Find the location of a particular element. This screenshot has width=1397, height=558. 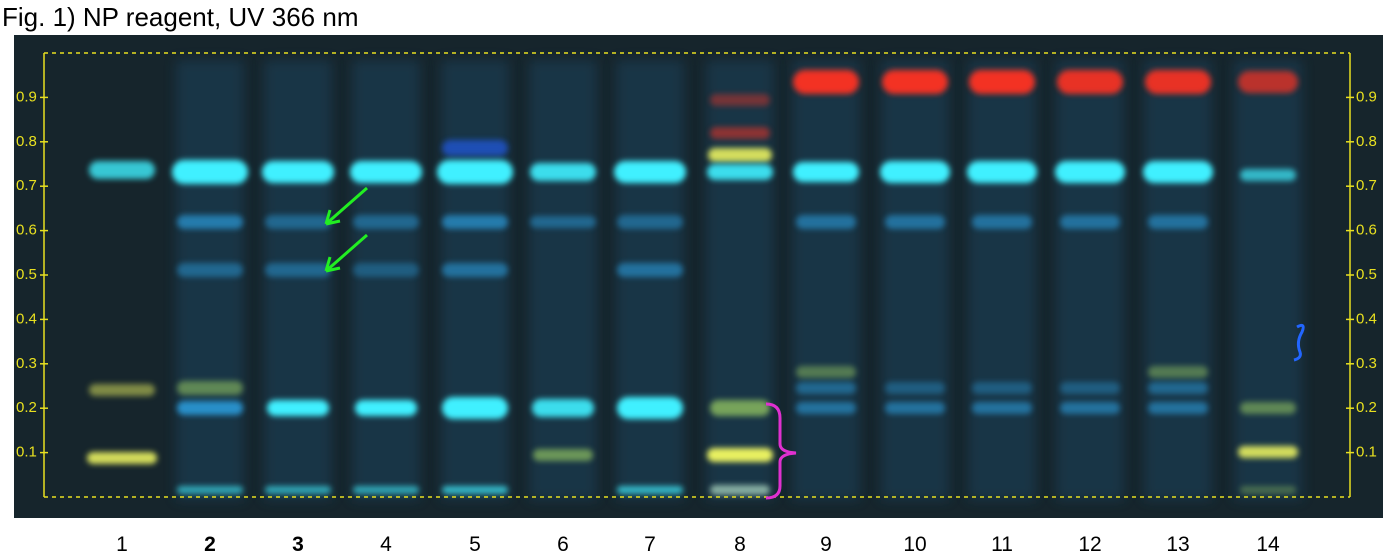

lane-label: 14 is located at coordinates (1268, 544).